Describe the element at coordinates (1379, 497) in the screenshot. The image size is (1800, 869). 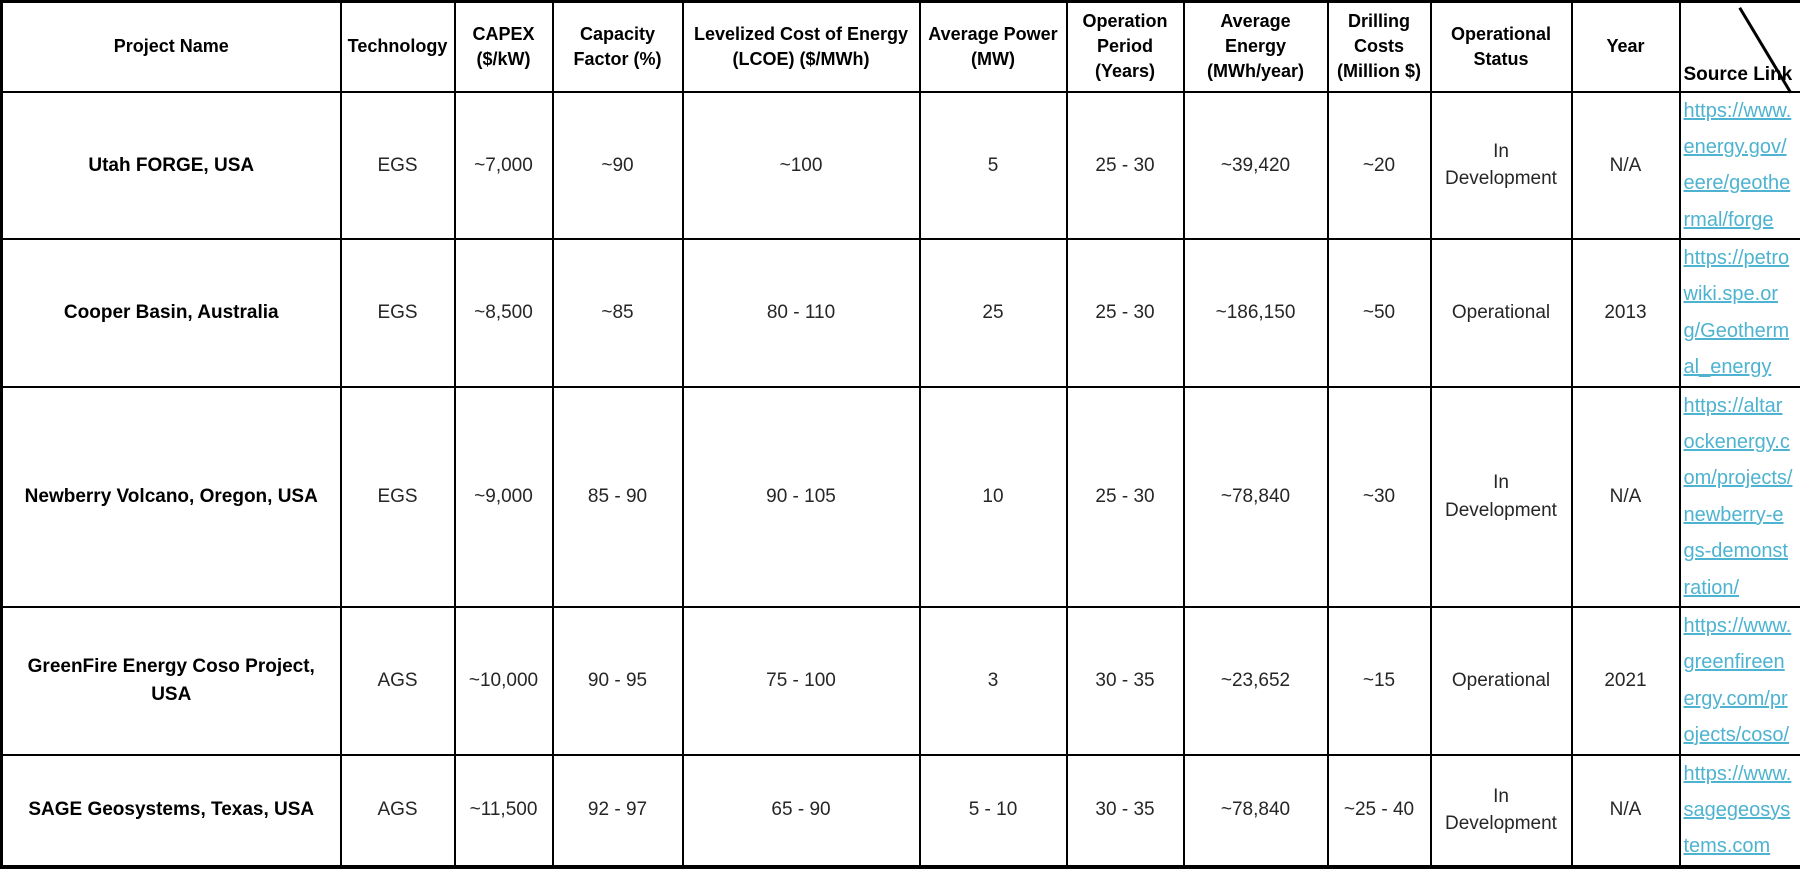
I see `cell-drilling-costs: ~30` at that location.